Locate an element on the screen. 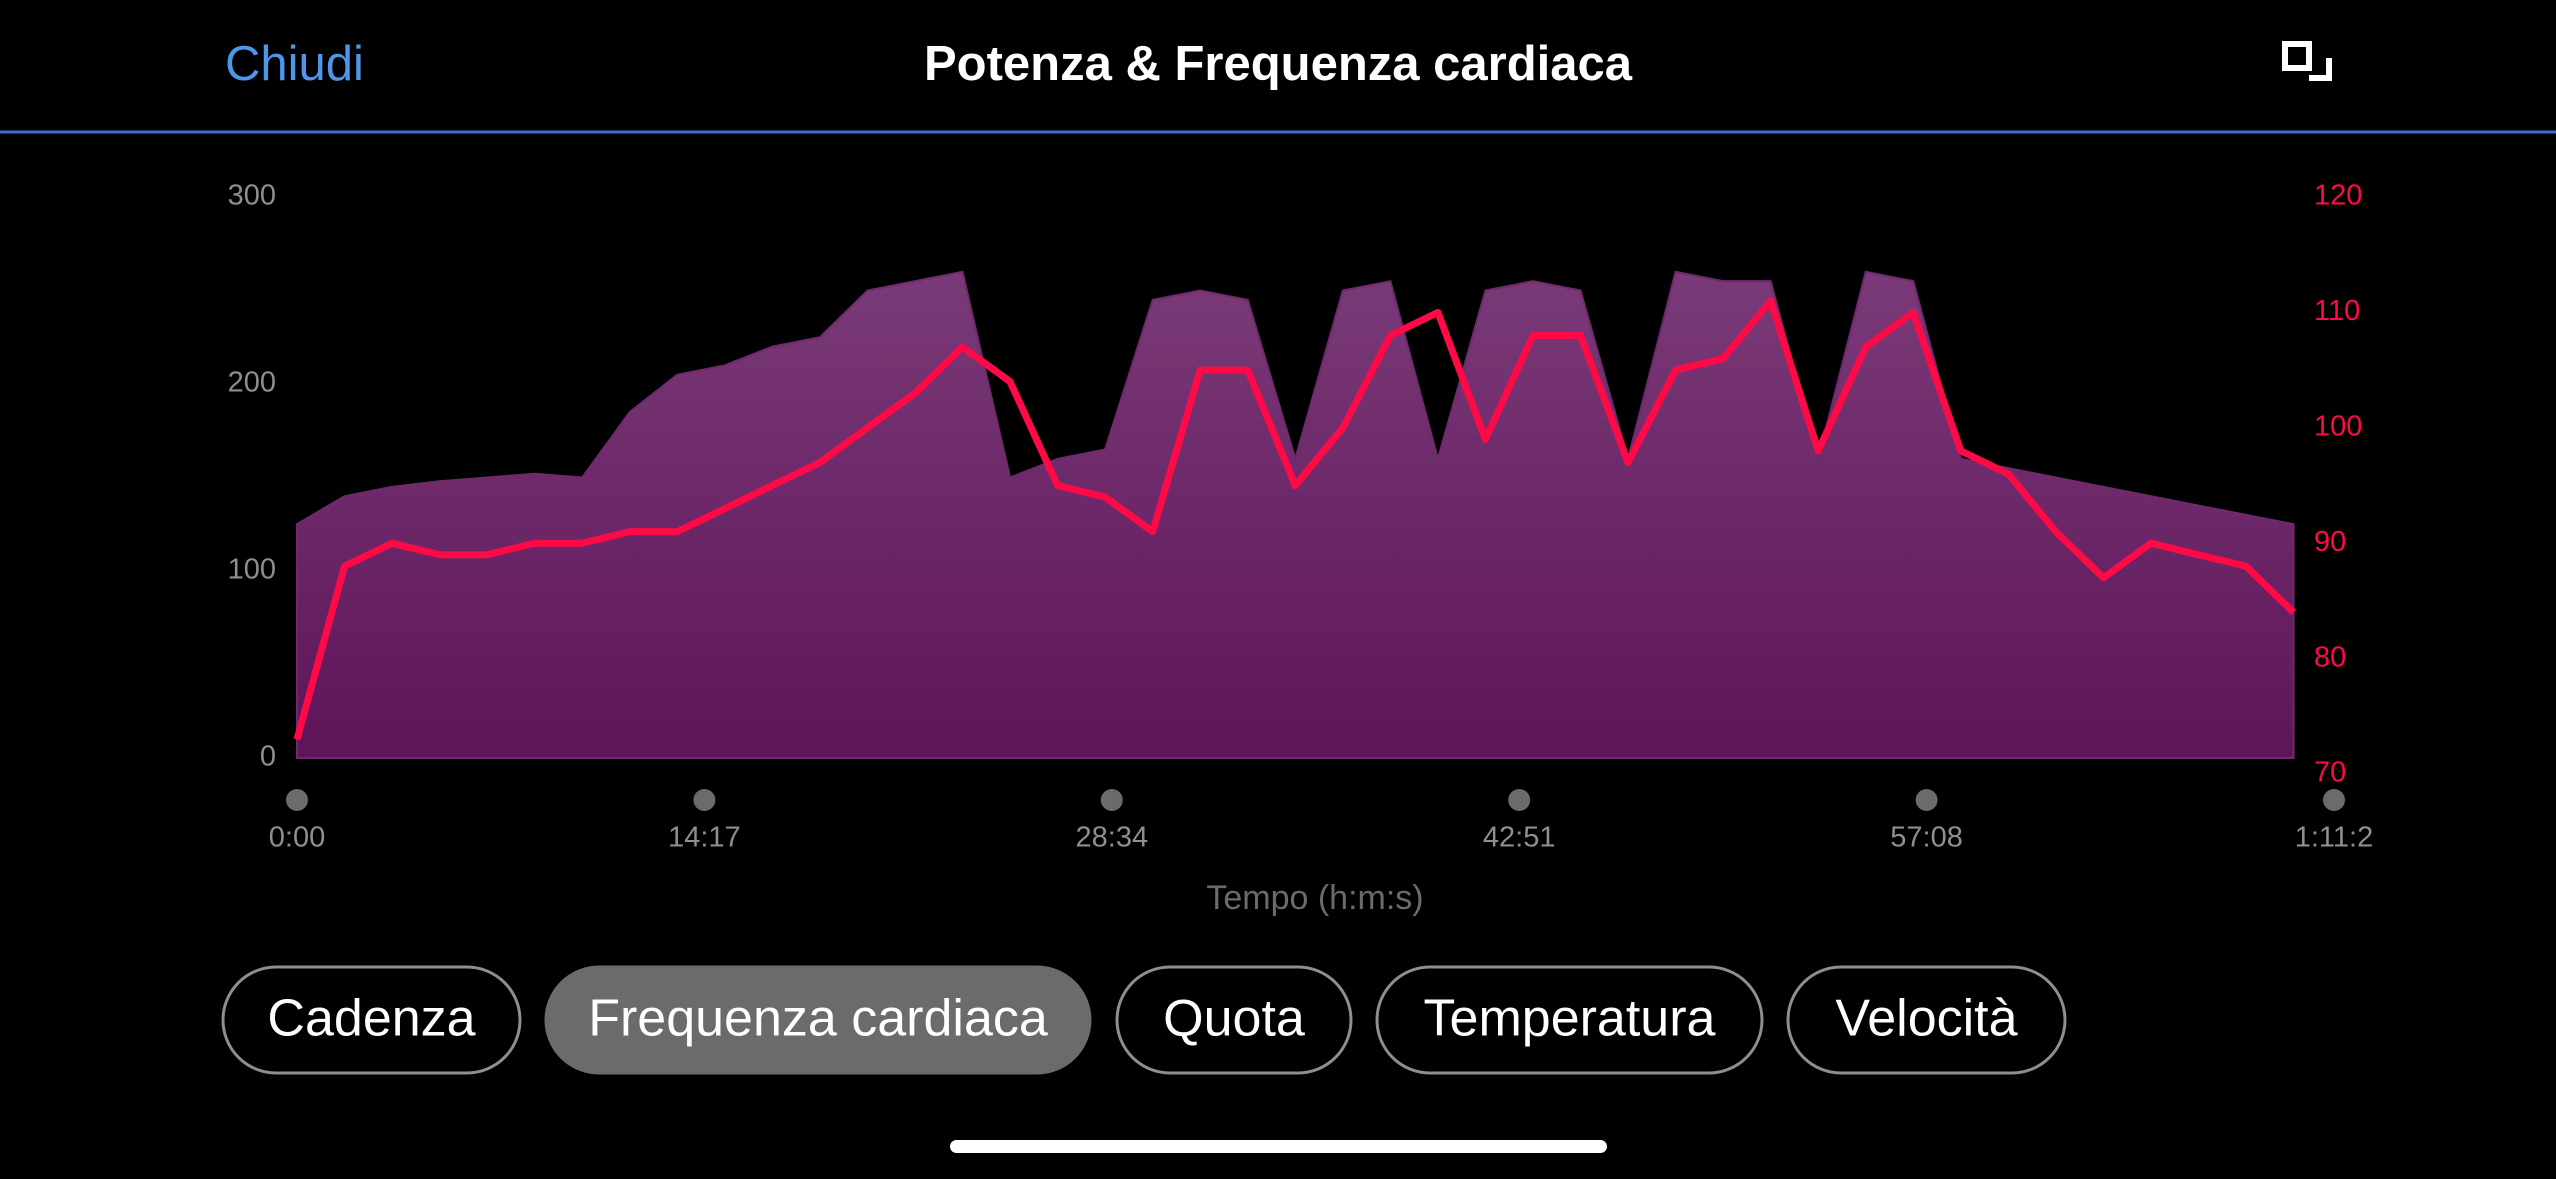 The height and width of the screenshot is (1179, 2556). y-tick-label: 200 is located at coordinates (252, 383).